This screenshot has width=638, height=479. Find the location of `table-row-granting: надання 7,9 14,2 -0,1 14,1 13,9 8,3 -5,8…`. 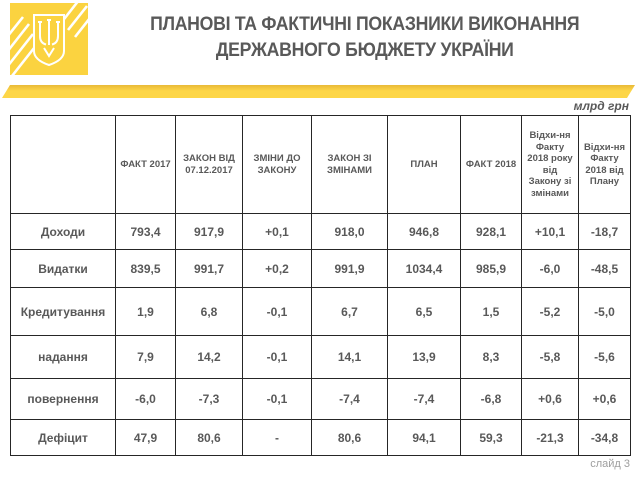

table-row-granting: надання 7,9 14,2 -0,1 14,1 13,9 8,3 -5,8… is located at coordinates (320, 357).